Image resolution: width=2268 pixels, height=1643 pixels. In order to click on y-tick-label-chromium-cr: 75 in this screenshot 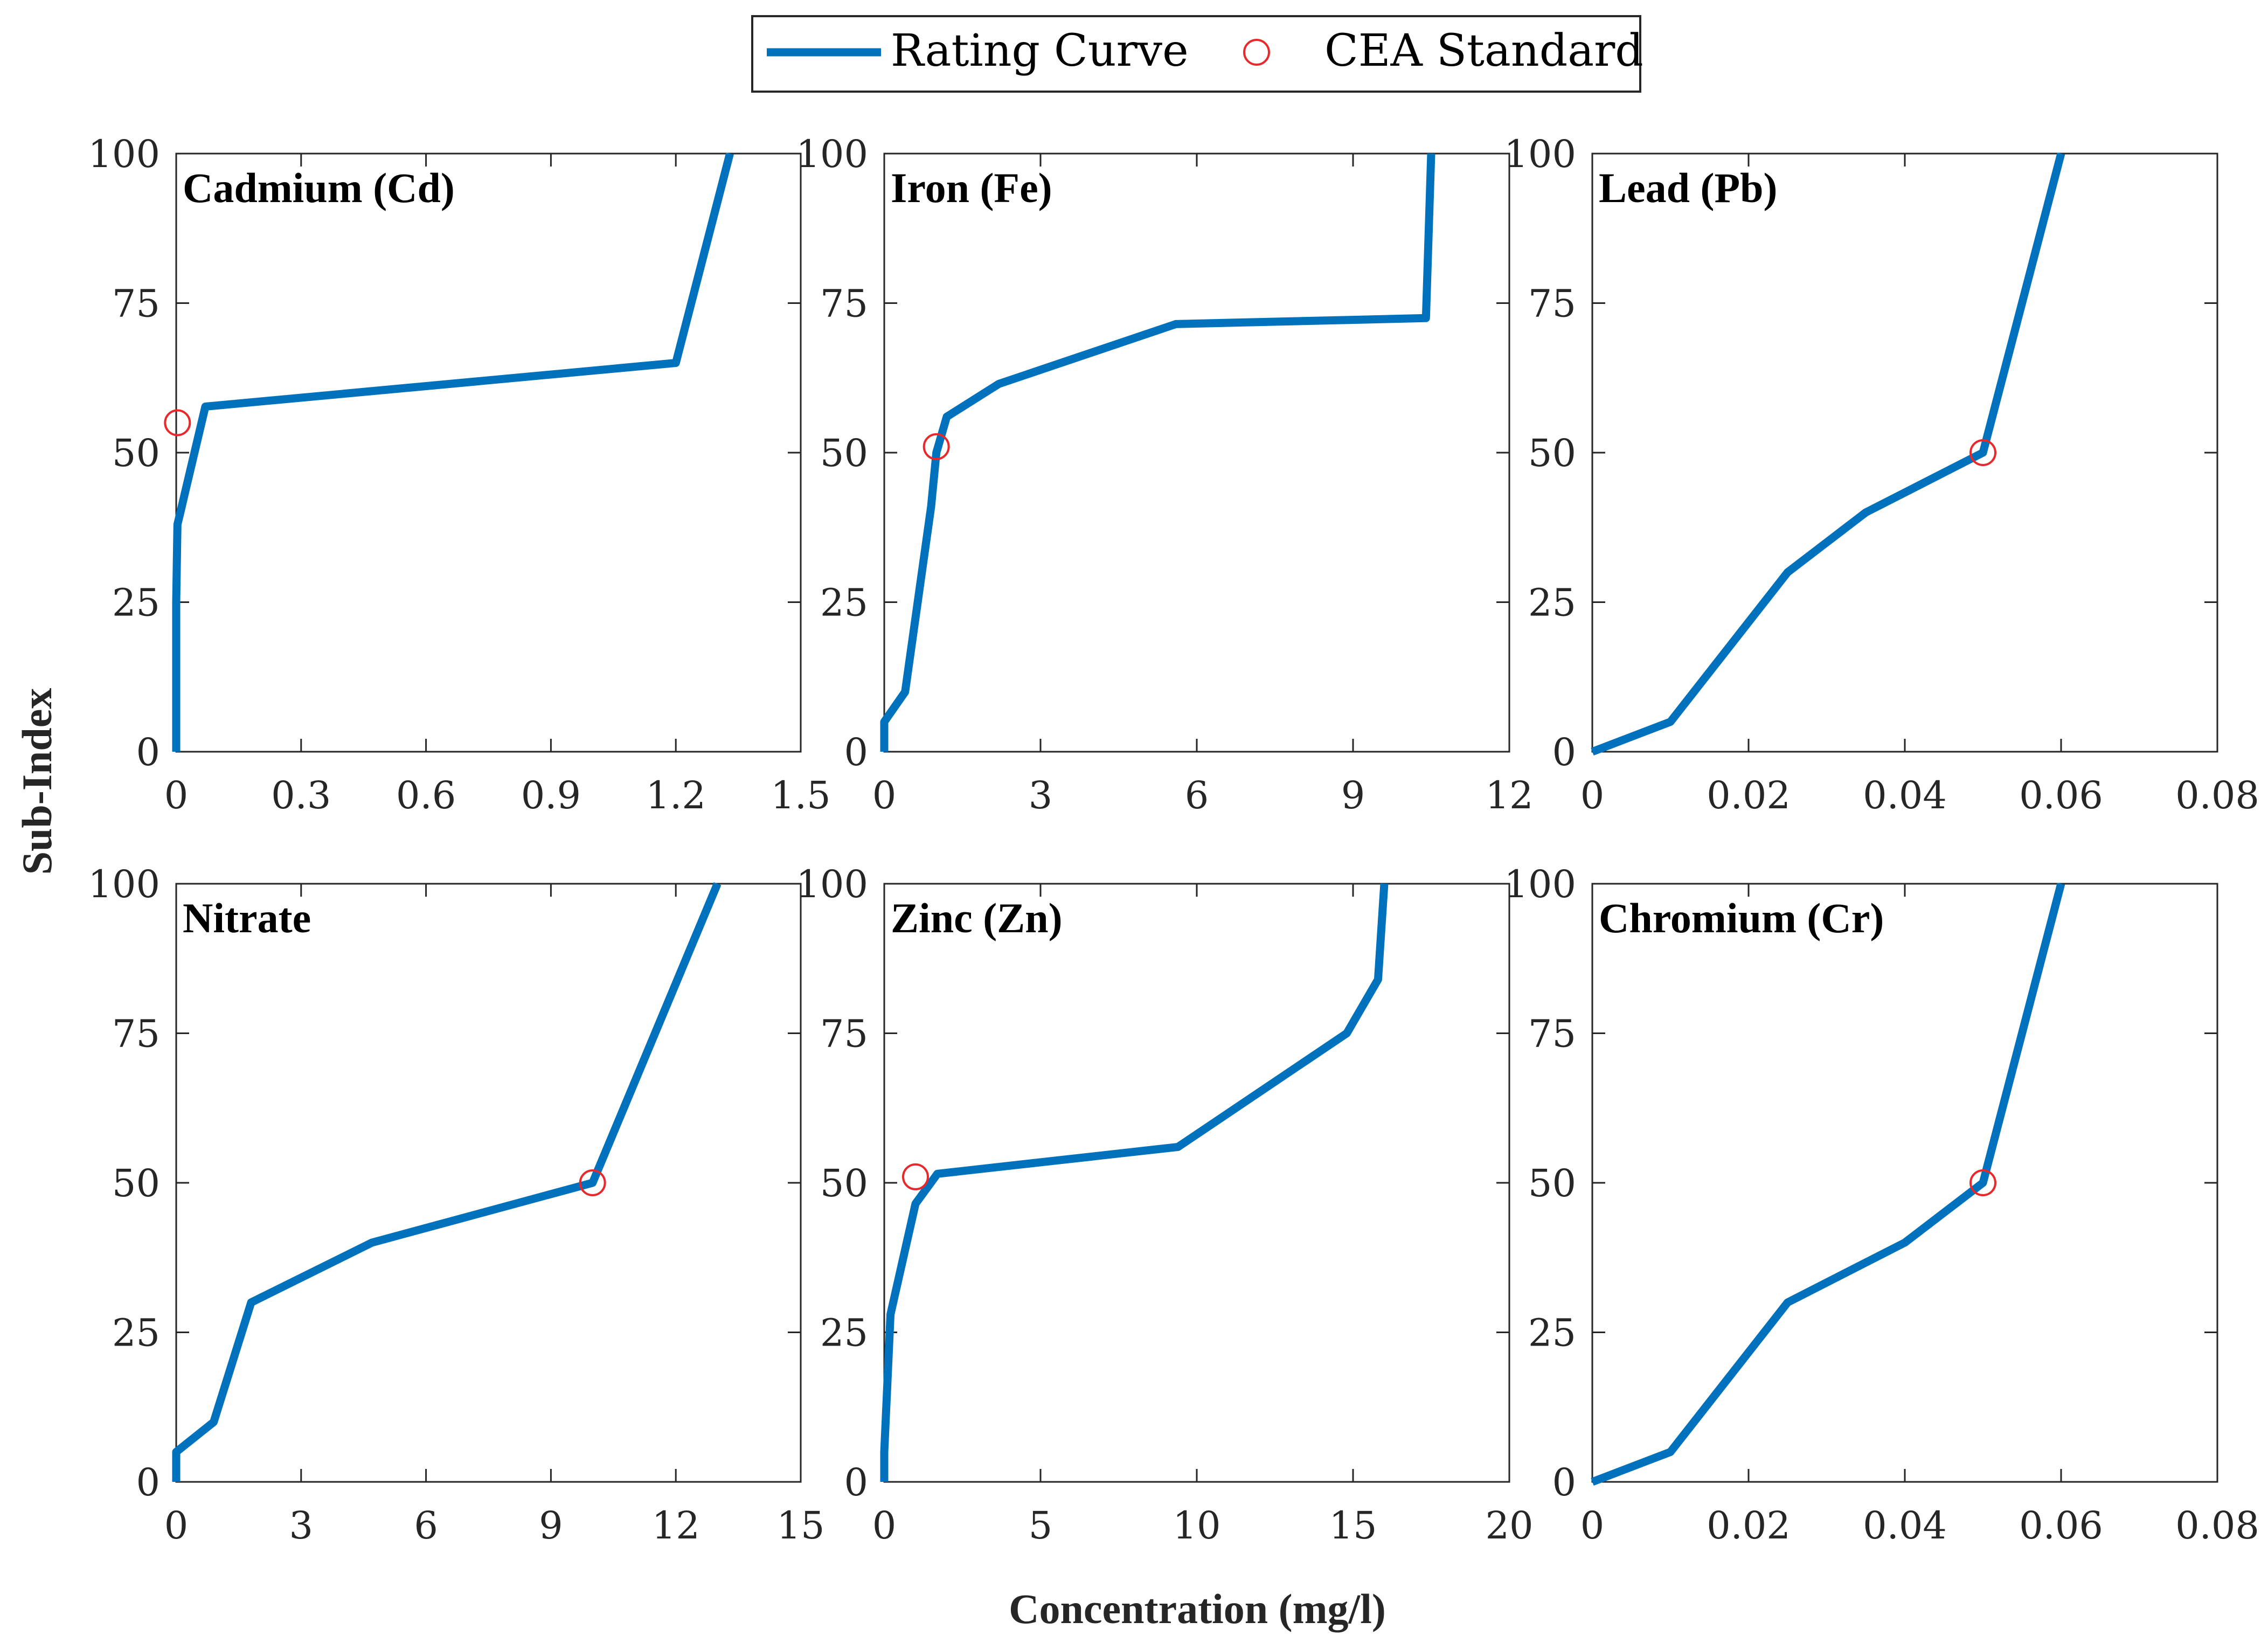, I will do `click(1552, 1034)`.